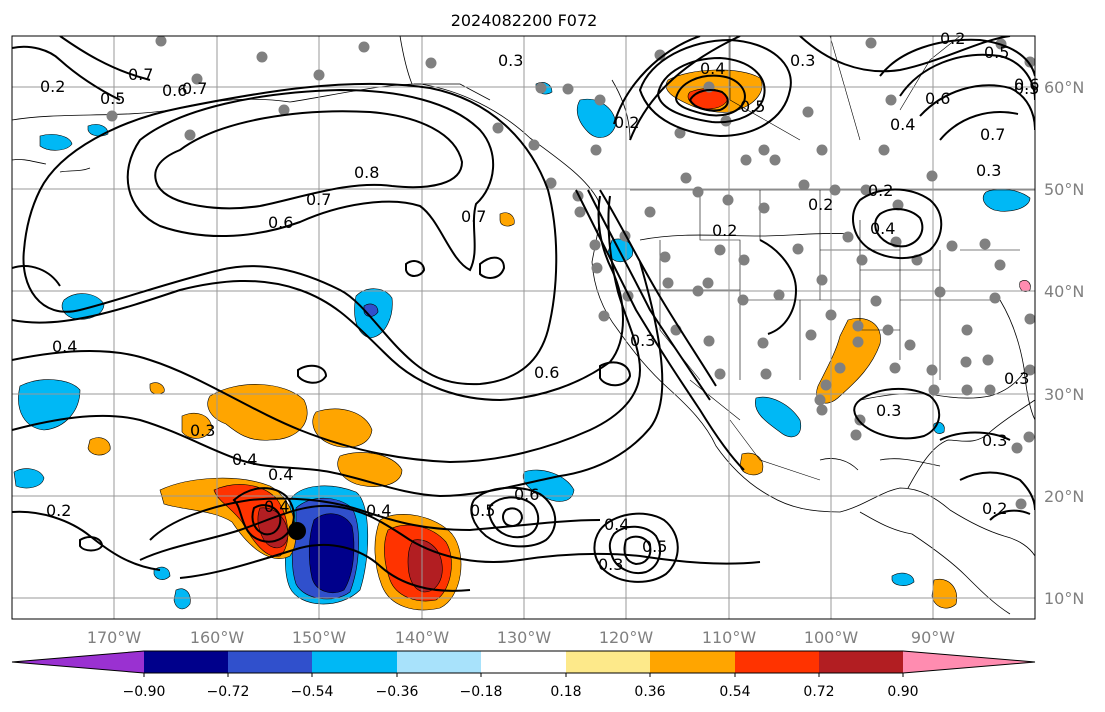 This screenshot has width=1105, height=712. I want to click on colorbar-extend-min, so click(78, 662).